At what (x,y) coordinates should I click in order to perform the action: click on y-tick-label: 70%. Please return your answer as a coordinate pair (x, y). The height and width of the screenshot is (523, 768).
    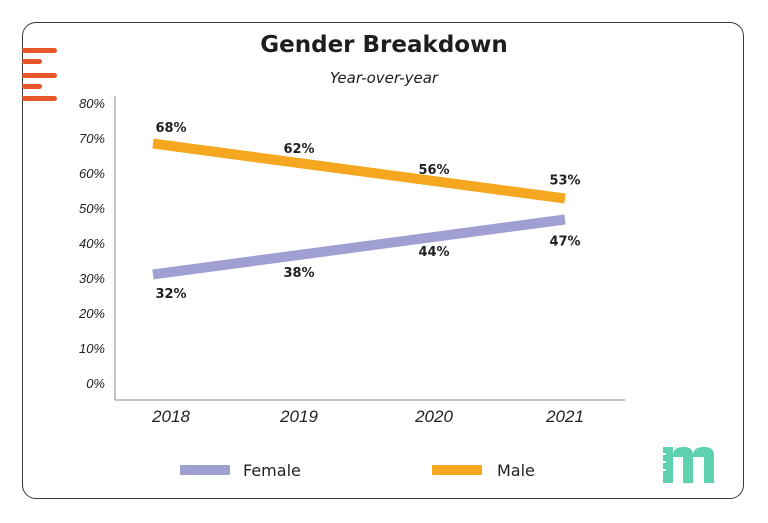
    Looking at the image, I should click on (92, 138).